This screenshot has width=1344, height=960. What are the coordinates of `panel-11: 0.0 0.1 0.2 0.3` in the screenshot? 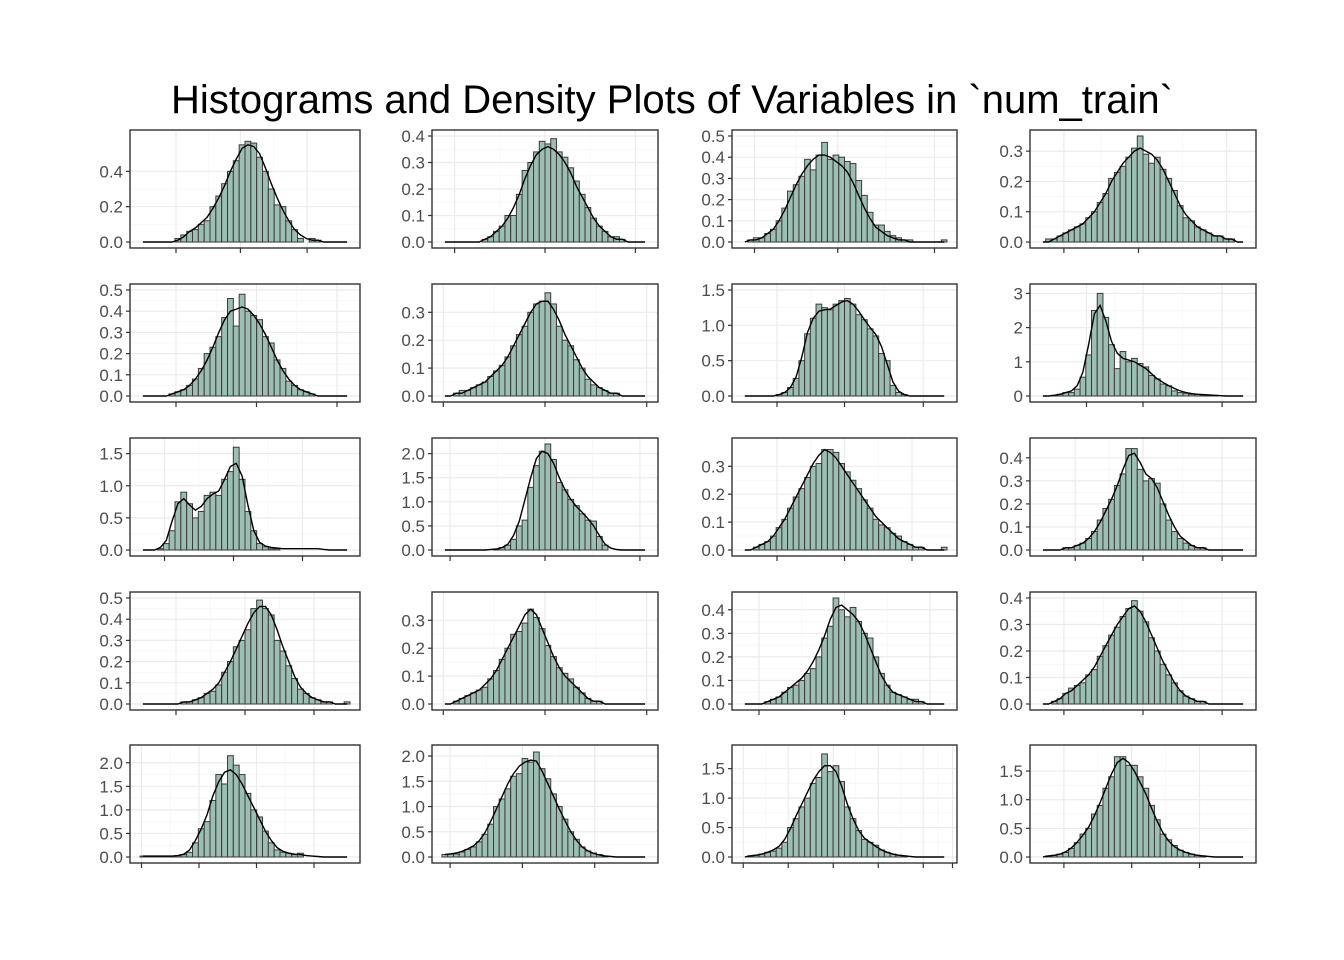 It's located at (829, 499).